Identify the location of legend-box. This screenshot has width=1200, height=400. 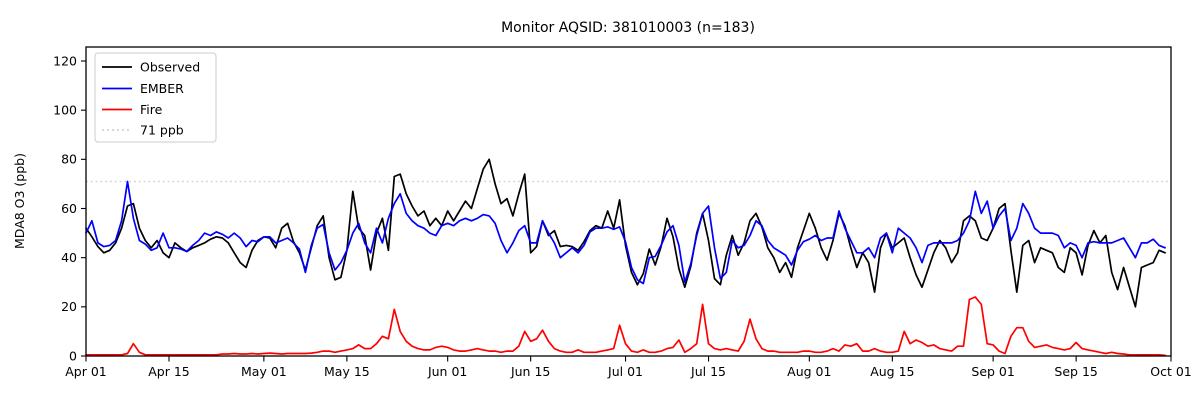
(155, 97).